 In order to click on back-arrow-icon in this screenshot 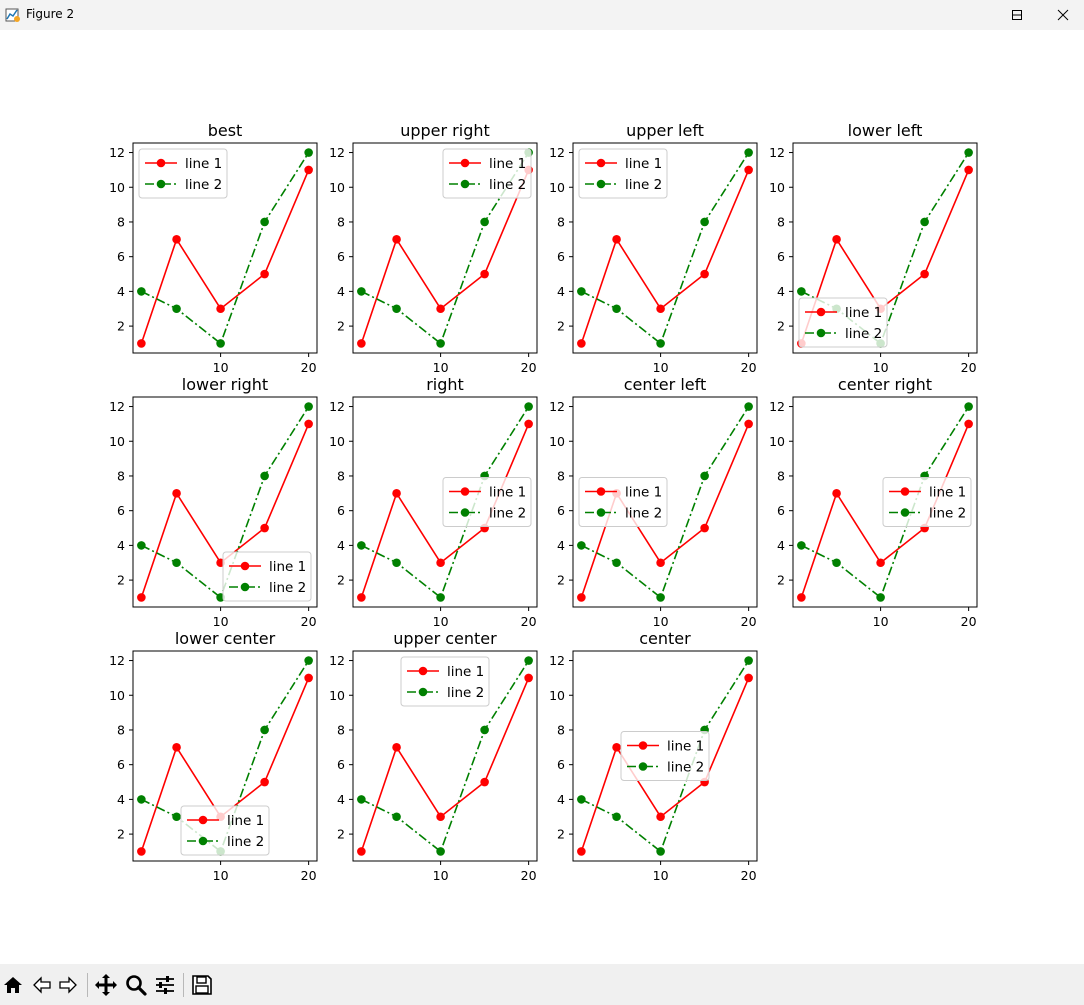, I will do `click(42, 985)`.